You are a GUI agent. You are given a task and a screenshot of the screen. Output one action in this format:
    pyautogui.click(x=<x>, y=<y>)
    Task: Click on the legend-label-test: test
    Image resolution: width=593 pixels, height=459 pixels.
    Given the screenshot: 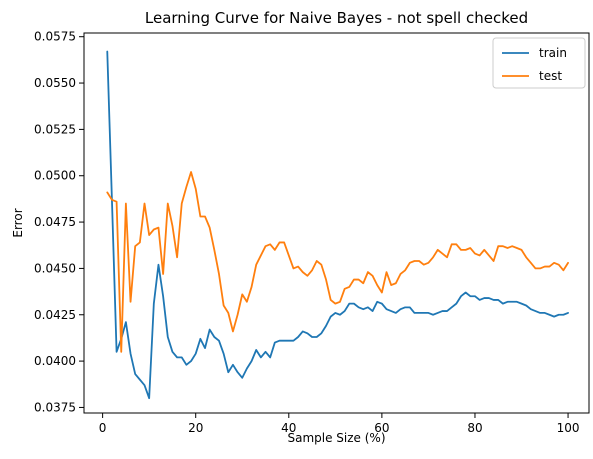 What is the action you would take?
    pyautogui.click(x=550, y=76)
    